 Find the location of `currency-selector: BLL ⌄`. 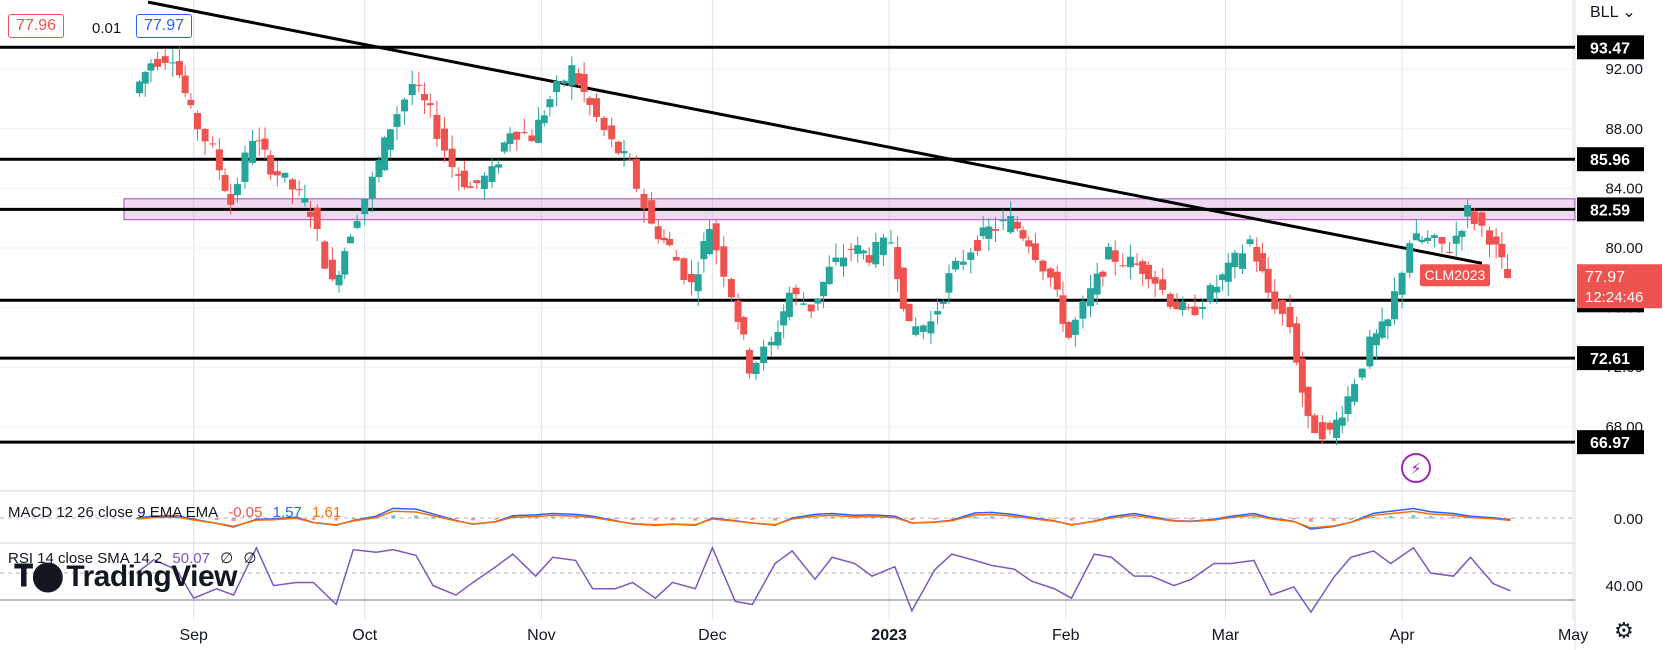

currency-selector: BLL ⌄ is located at coordinates (1613, 12).